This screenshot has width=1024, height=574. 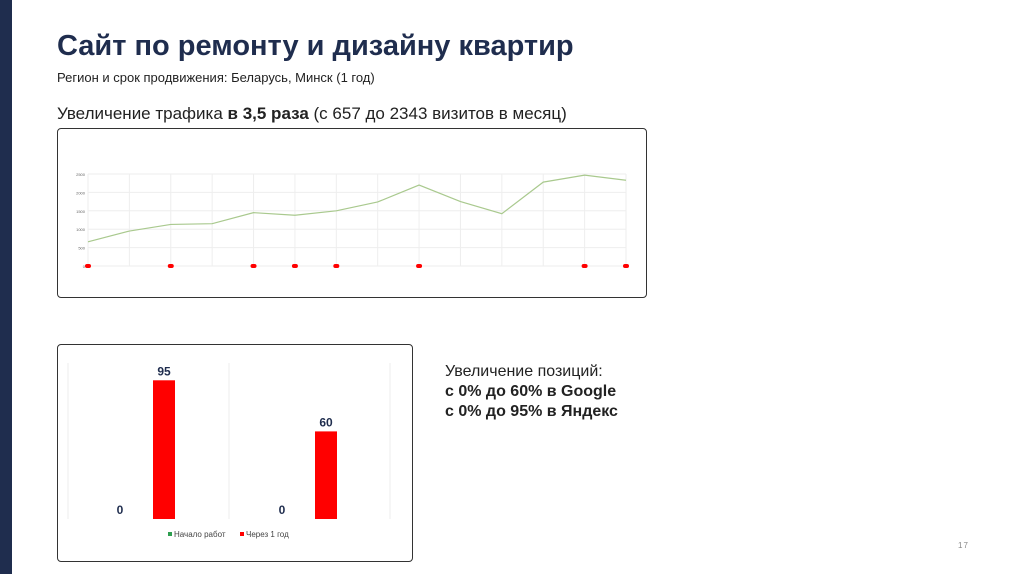 What do you see at coordinates (963, 545) in the screenshot?
I see `page-number: 17` at bounding box center [963, 545].